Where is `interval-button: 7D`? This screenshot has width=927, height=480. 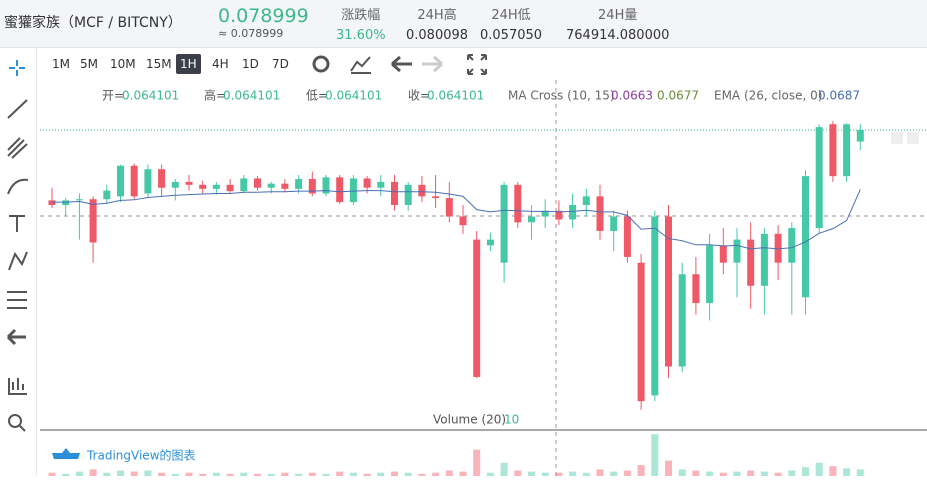
interval-button: 7D is located at coordinates (280, 64).